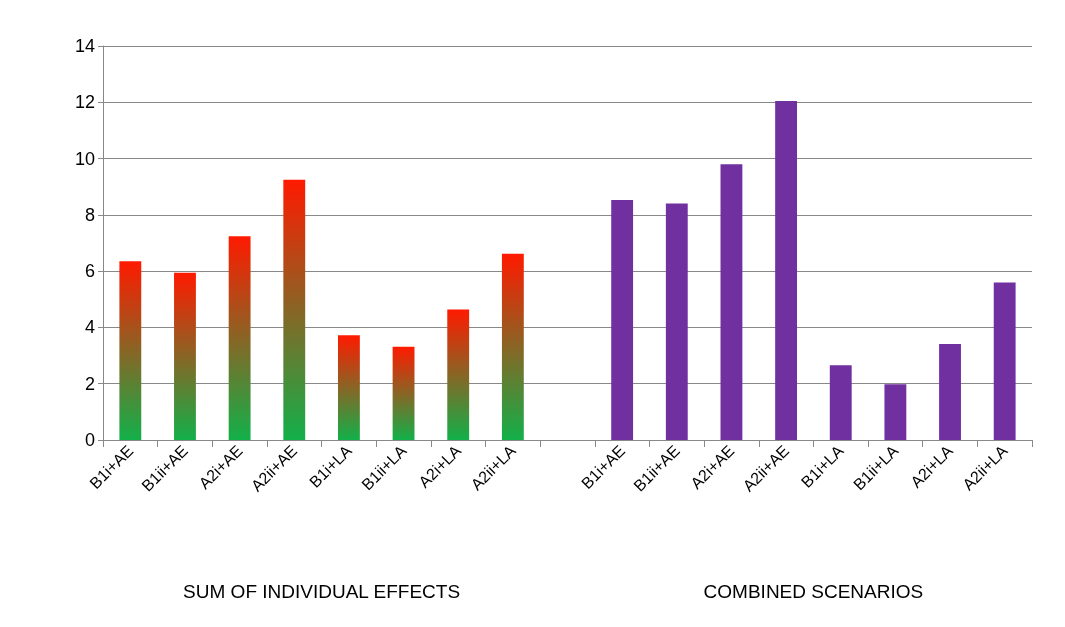 This screenshot has height=627, width=1065. What do you see at coordinates (89, 271) in the screenshot?
I see `y-tick-label: 6` at bounding box center [89, 271].